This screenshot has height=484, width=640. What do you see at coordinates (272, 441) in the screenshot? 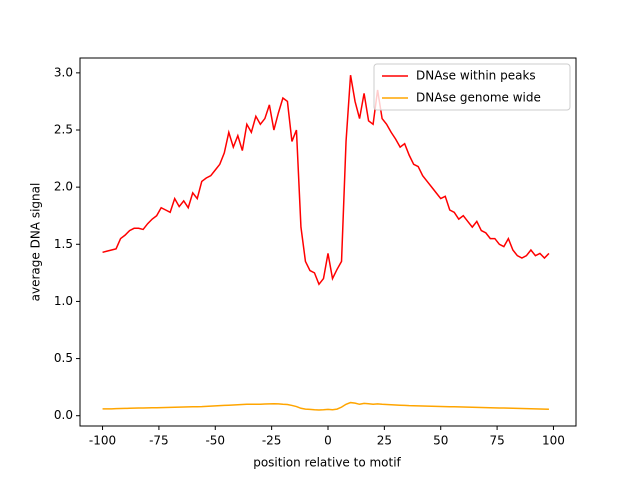
I see `x-tick-label: -25` at bounding box center [272, 441].